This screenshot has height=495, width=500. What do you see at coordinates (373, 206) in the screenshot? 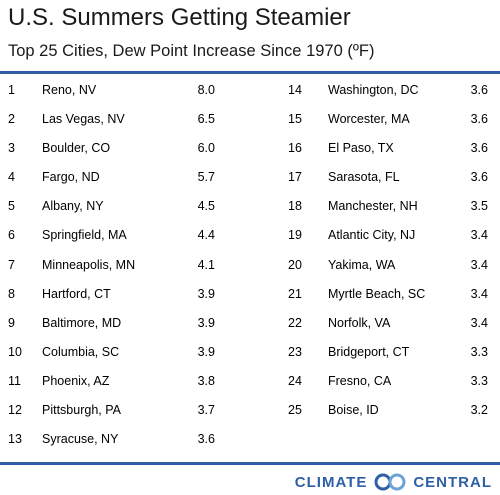
I see `city-cell: Manchester, NH` at bounding box center [373, 206].